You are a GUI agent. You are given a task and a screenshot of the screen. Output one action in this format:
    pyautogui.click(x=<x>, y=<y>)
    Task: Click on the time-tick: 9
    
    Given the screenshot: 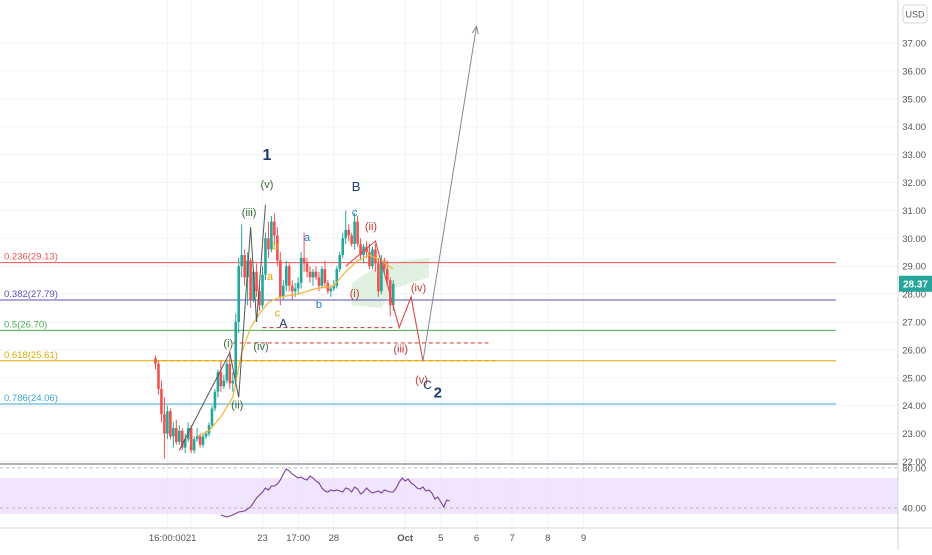 What is the action you would take?
    pyautogui.click(x=583, y=538)
    